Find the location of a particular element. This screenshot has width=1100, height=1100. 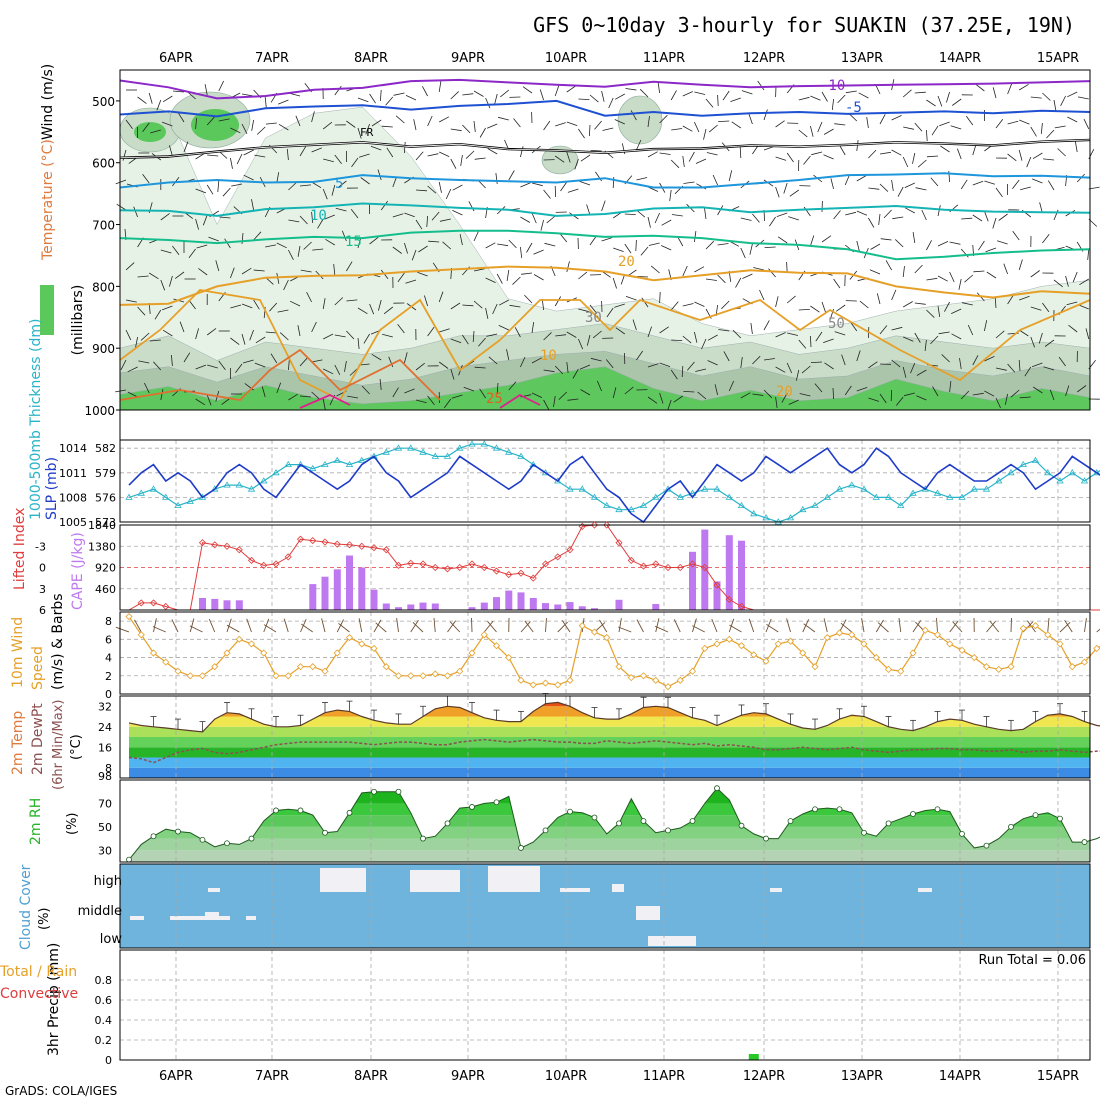

credit-text: GrADS: COLA/IGES is located at coordinates (61, 1091).